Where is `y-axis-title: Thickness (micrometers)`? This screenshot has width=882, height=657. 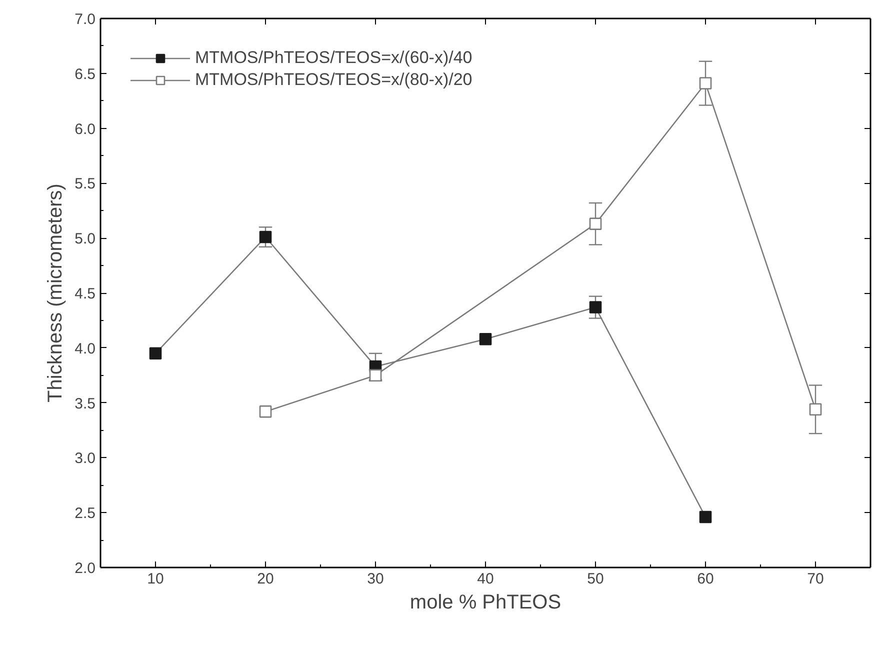
y-axis-title: Thickness (micrometers) is located at coordinates (55, 293).